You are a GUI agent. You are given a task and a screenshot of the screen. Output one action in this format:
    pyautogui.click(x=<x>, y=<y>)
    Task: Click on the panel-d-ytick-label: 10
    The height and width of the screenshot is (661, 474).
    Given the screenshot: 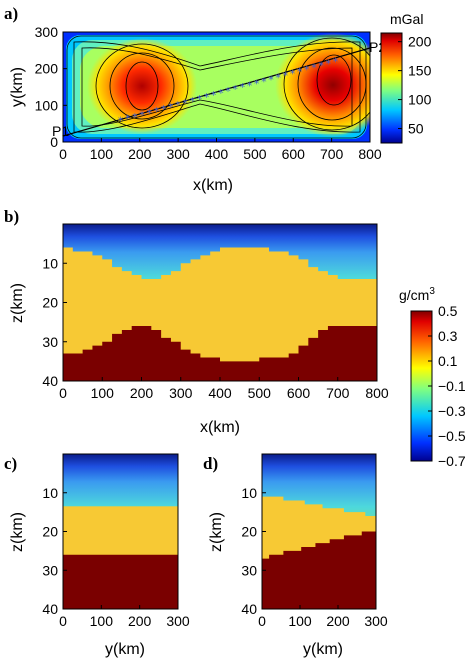 What is the action you would take?
    pyautogui.click(x=249, y=493)
    